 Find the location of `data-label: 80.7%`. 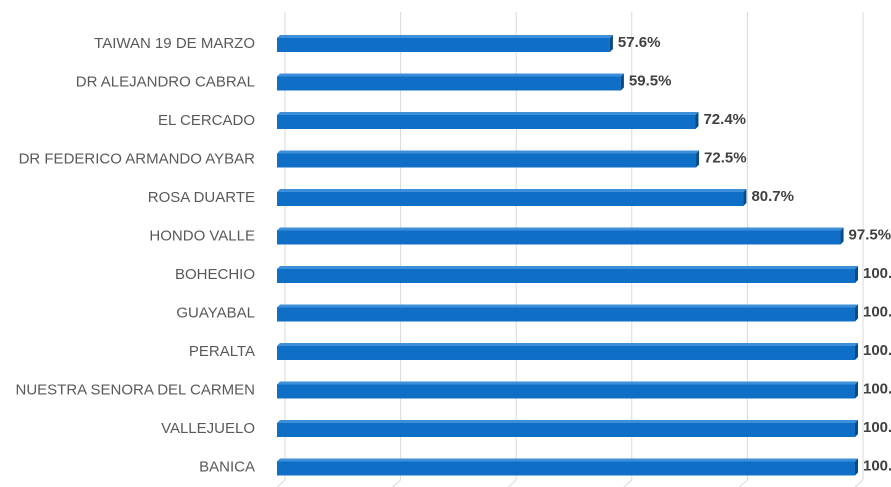

data-label: 80.7% is located at coordinates (772, 196).